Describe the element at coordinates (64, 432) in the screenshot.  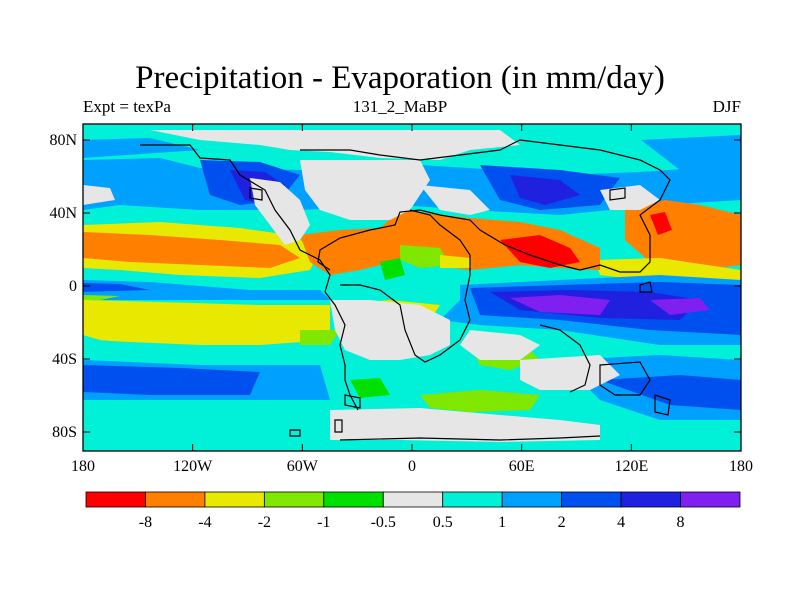
I see `y-tick-label: 80S` at that location.